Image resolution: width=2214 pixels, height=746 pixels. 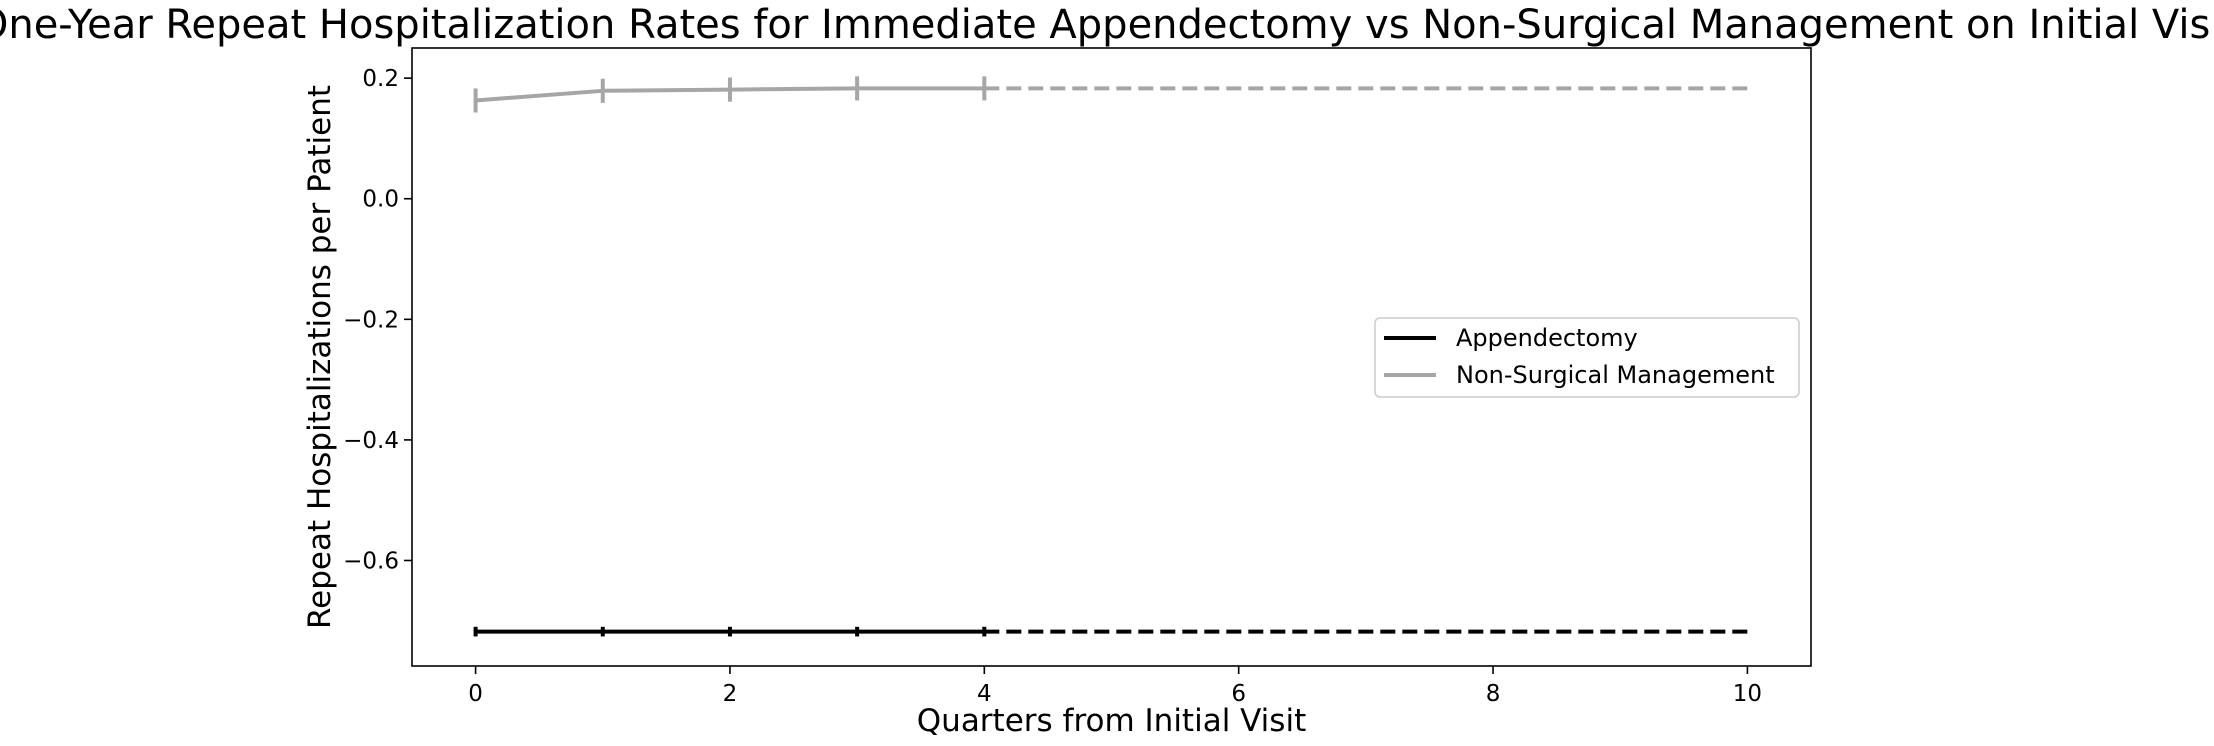 What do you see at coordinates (1115, 686) in the screenshot?
I see `x-axis: 0 2 4 6 8 10` at bounding box center [1115, 686].